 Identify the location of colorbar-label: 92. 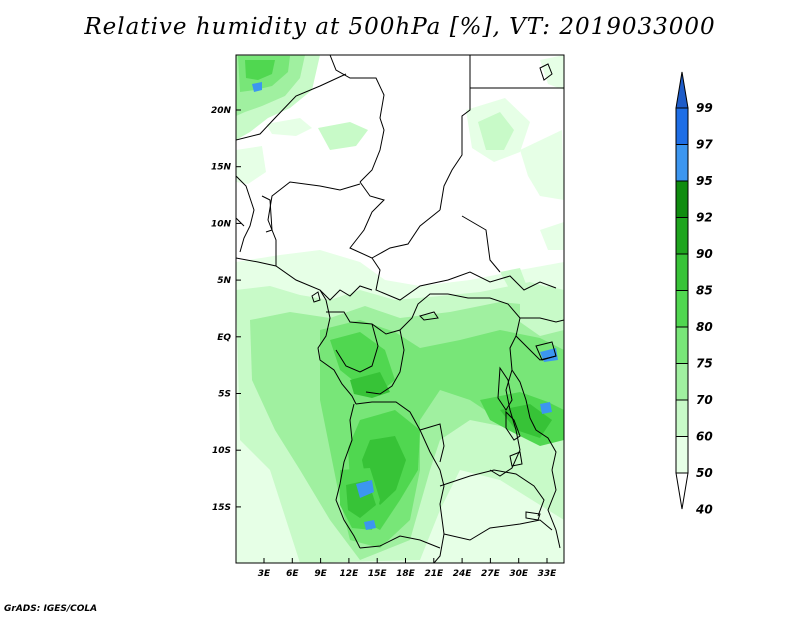
(704, 218).